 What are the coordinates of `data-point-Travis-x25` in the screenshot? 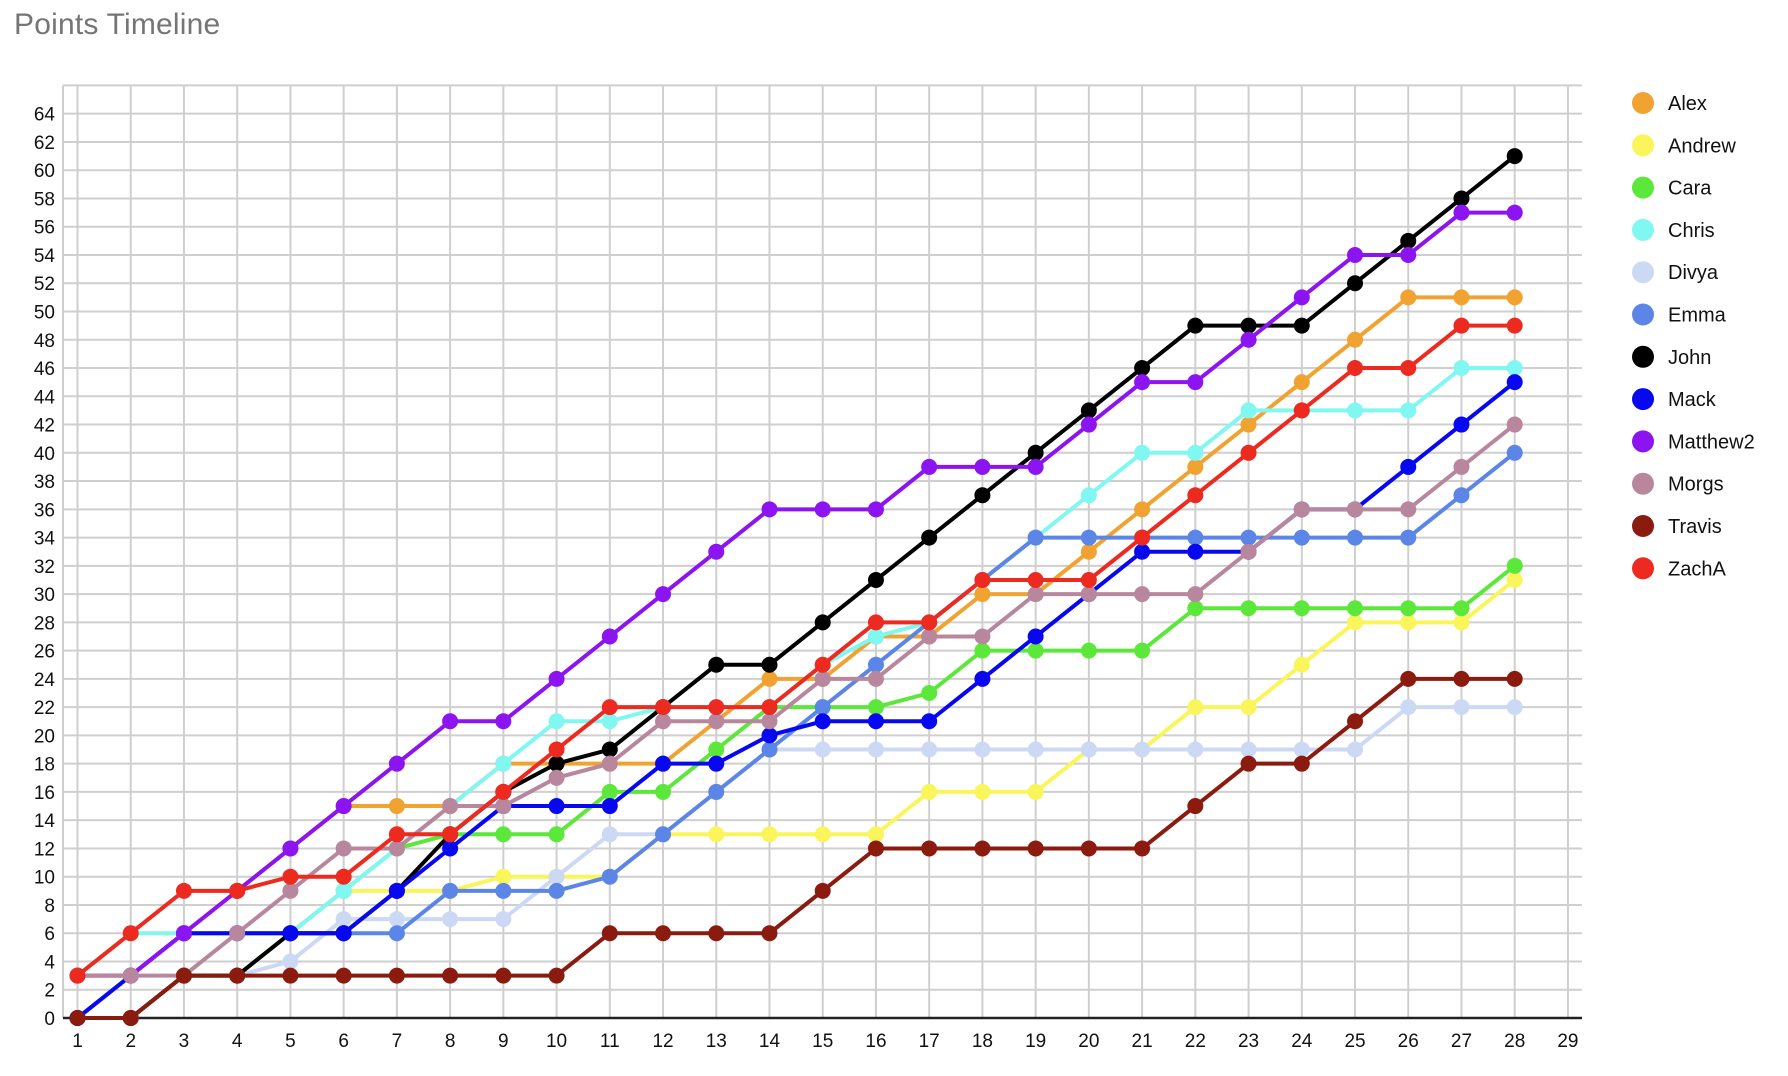 It's located at (1355, 721).